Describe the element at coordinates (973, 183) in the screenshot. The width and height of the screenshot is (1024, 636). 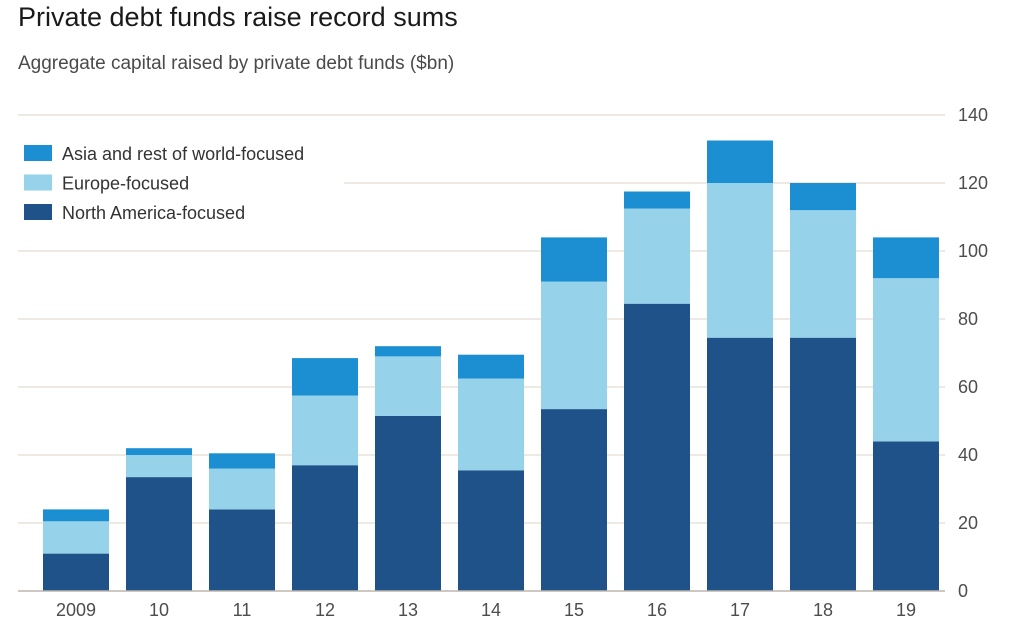
I see `y-tick-label: 120` at that location.